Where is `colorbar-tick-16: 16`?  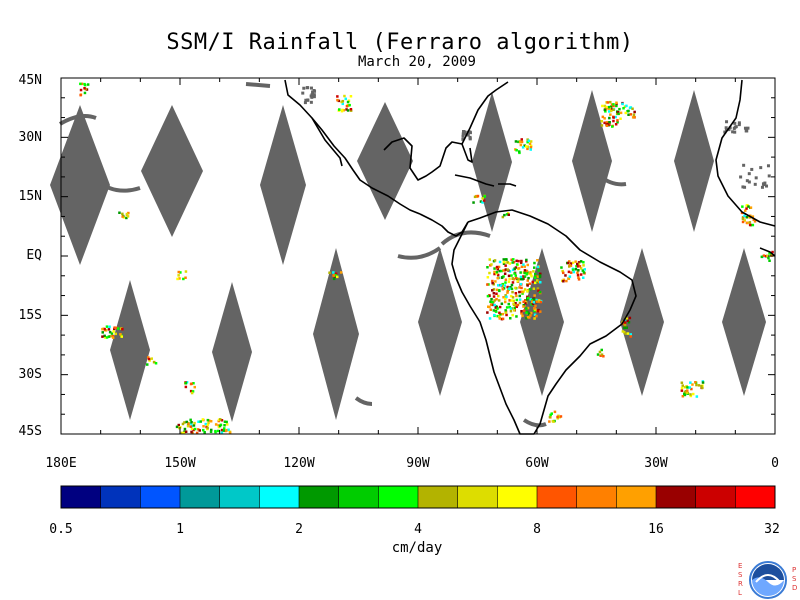 colorbar-tick-16: 16 is located at coordinates (656, 529).